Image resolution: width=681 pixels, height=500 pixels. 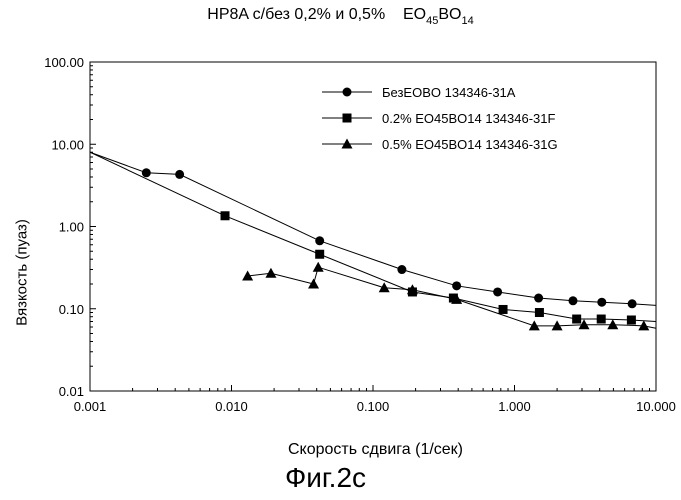 What do you see at coordinates (64, 62) in the screenshot?
I see `y-tick-label: 100.00` at bounding box center [64, 62].